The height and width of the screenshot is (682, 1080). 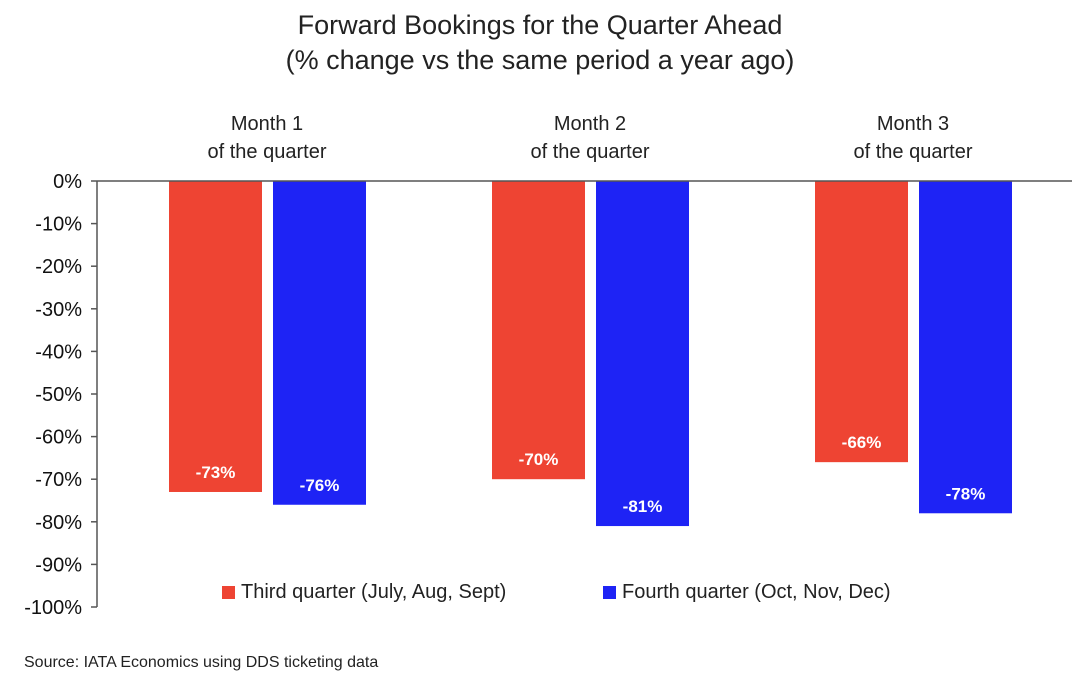 I want to click on y-tick-label: 0%, so click(x=67, y=182).